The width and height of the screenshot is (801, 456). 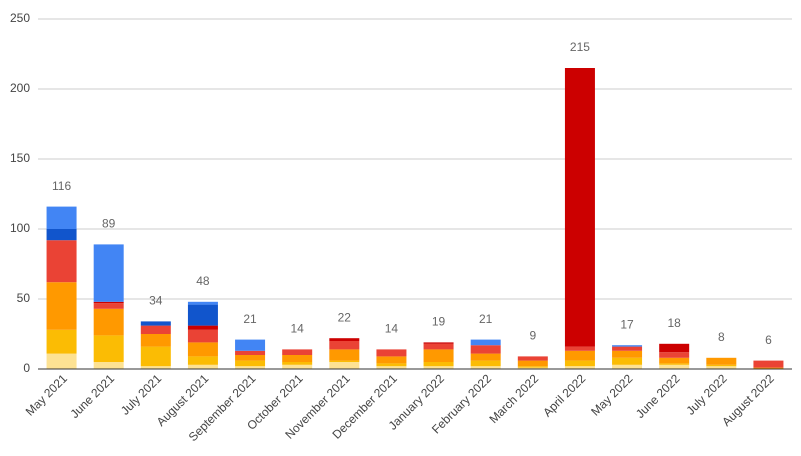 I want to click on total-label: 48, so click(x=203, y=281).